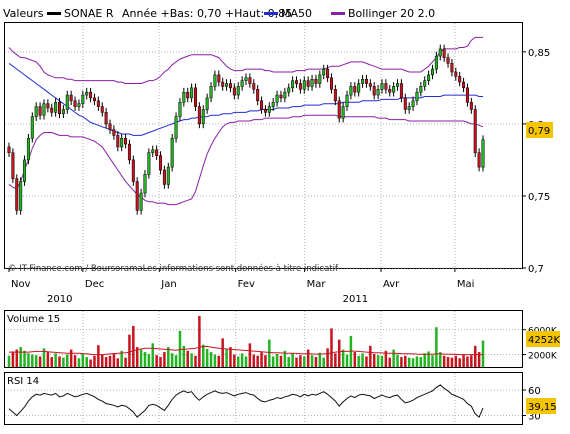 Image resolution: width=570 pixels, height=434 pixels. What do you see at coordinates (168, 284) in the screenshot?
I see `month-label: Jan` at bounding box center [168, 284].